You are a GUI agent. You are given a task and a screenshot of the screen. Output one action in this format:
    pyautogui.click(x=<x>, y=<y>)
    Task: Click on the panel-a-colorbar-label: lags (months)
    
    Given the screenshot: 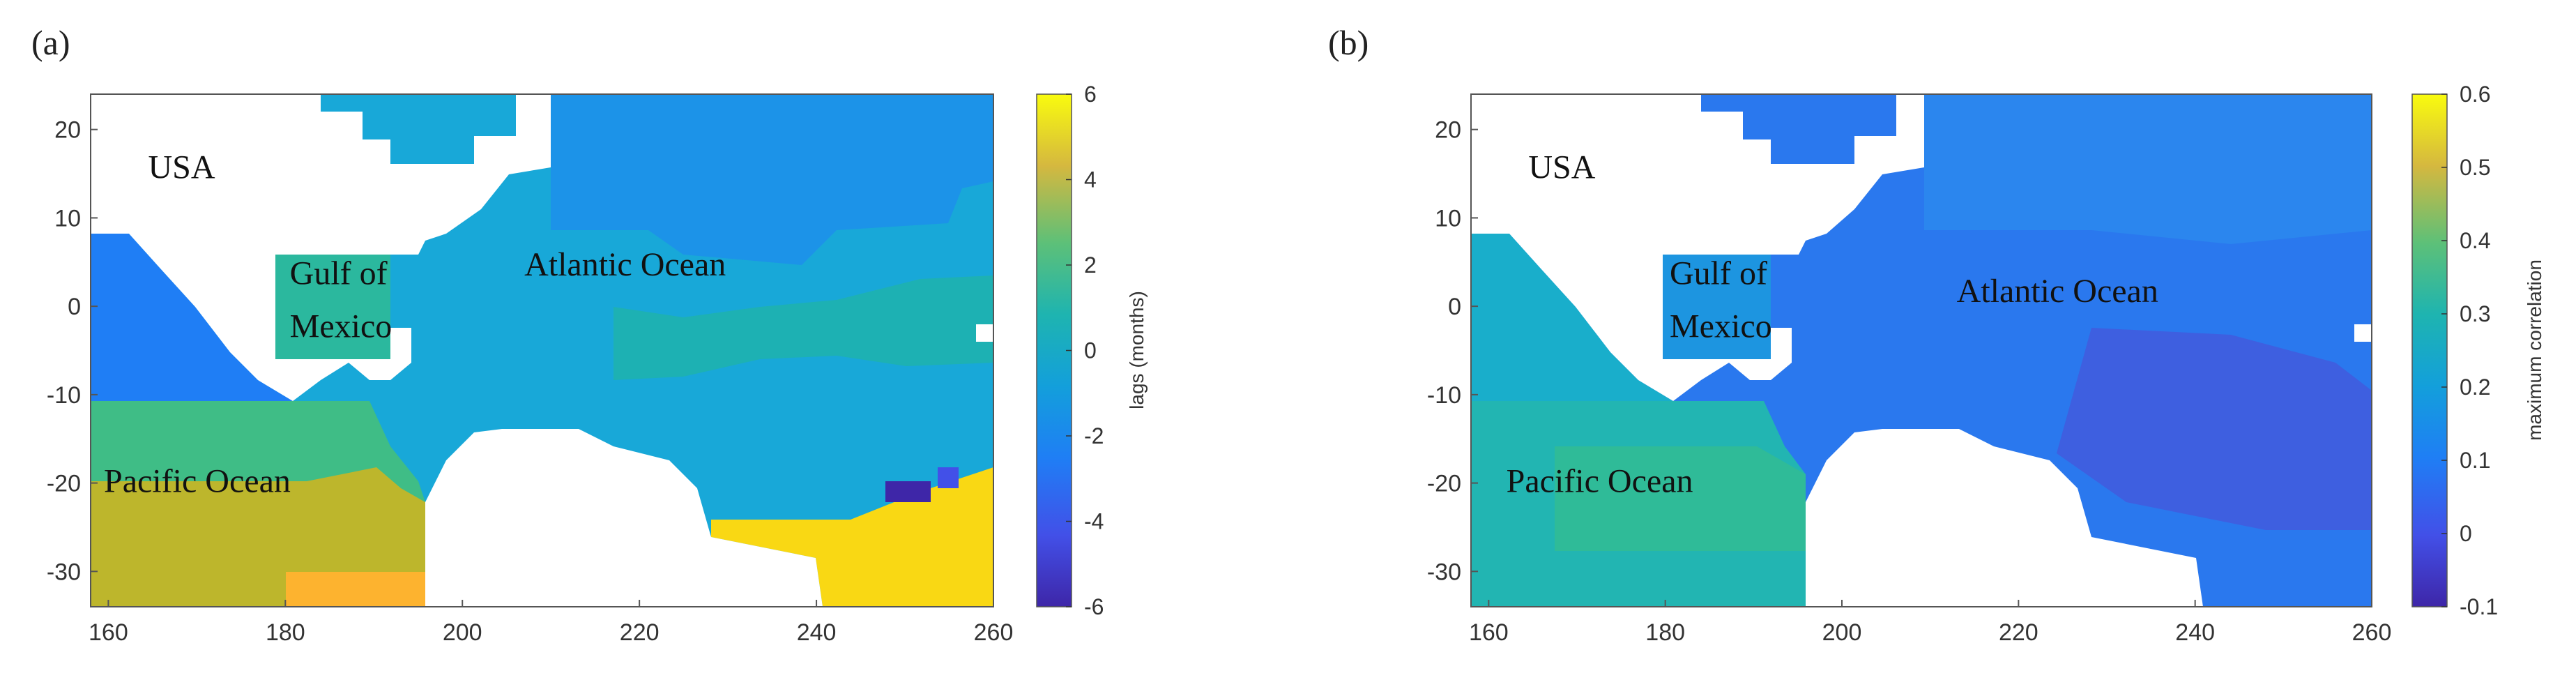 What is the action you would take?
    pyautogui.click(x=1137, y=350)
    